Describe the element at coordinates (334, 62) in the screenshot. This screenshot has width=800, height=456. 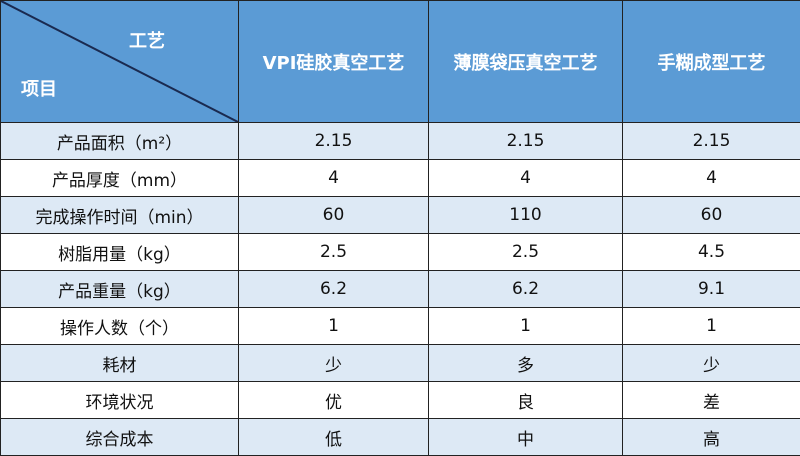
I see `column-header: VPI硅胶真空工艺` at that location.